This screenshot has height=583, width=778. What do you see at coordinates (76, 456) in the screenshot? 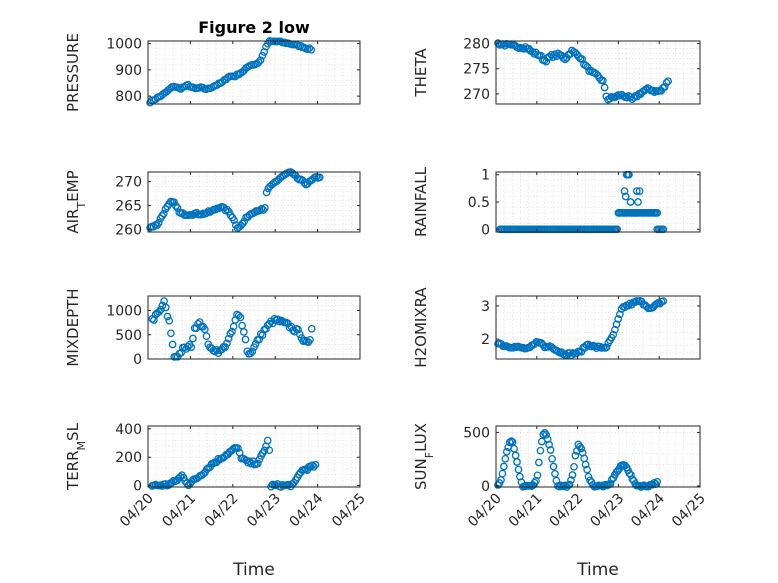
I see `y-axis-label: TERRMSL` at bounding box center [76, 456].